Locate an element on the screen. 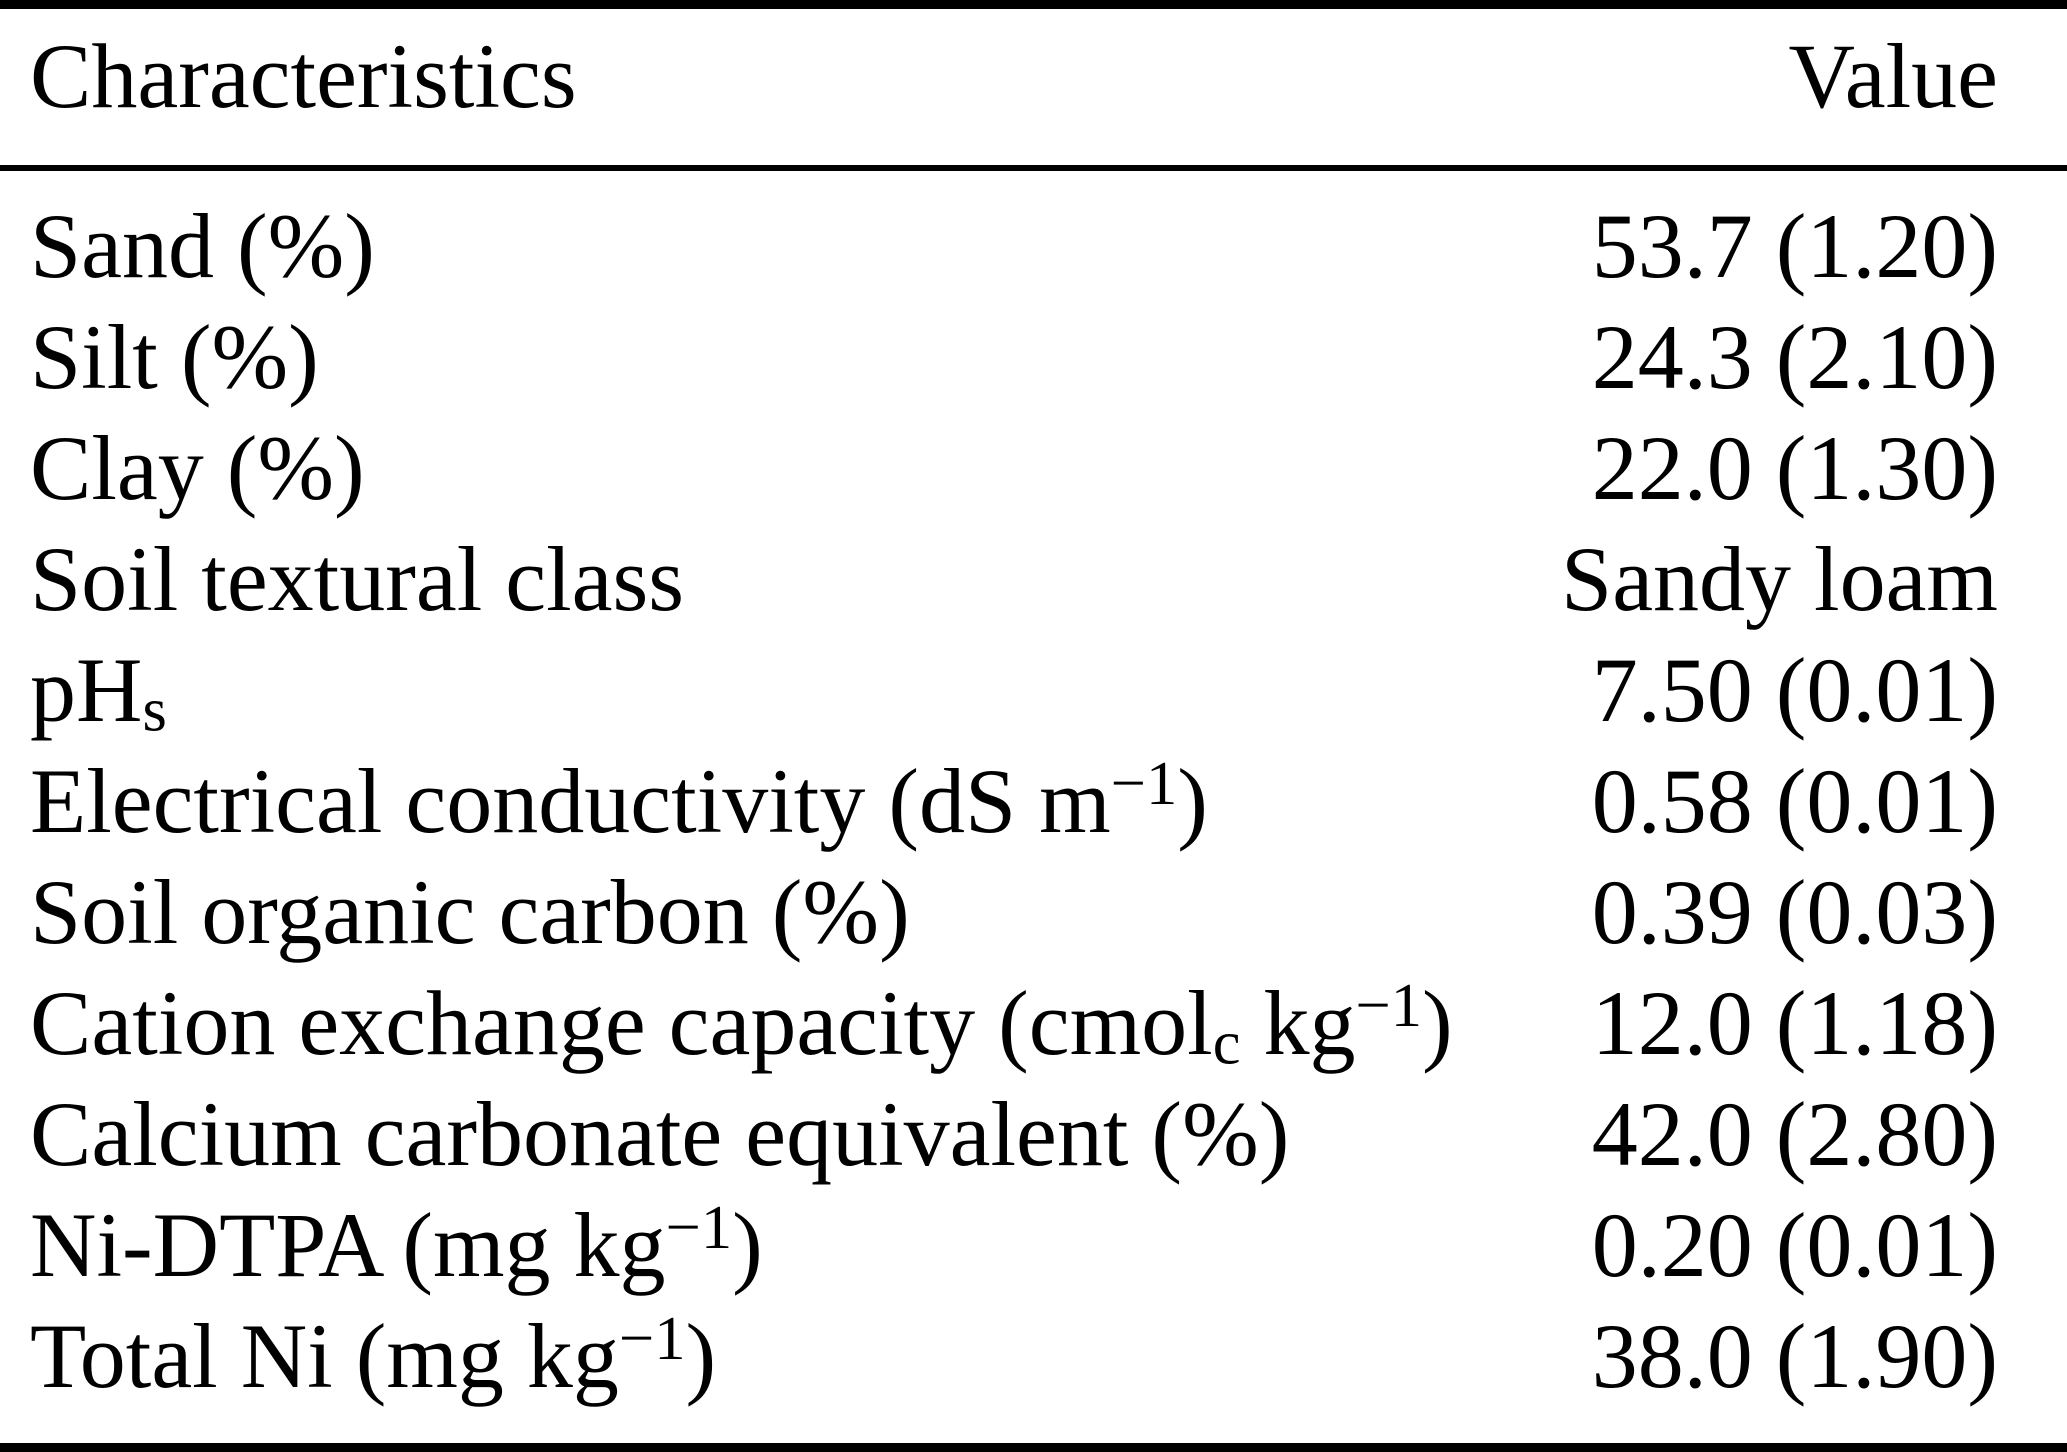  characteristic-label: Total Ni (mg kg−1) is located at coordinates (373, 1354).